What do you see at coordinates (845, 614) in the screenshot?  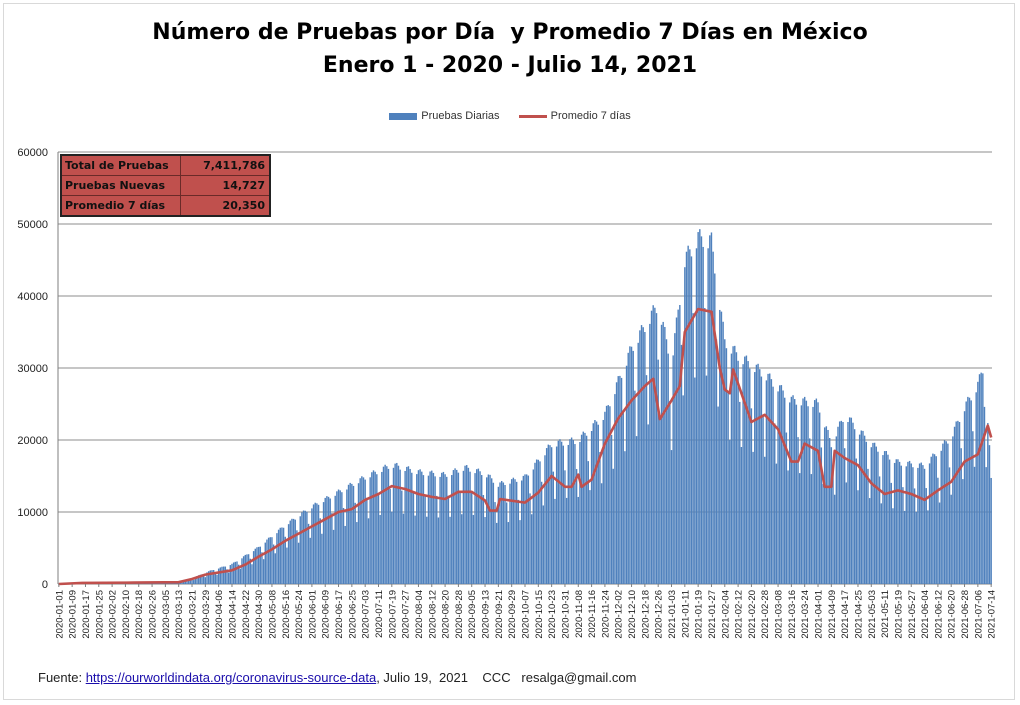 I see `x-tick-label: 2021-04-17` at bounding box center [845, 614].